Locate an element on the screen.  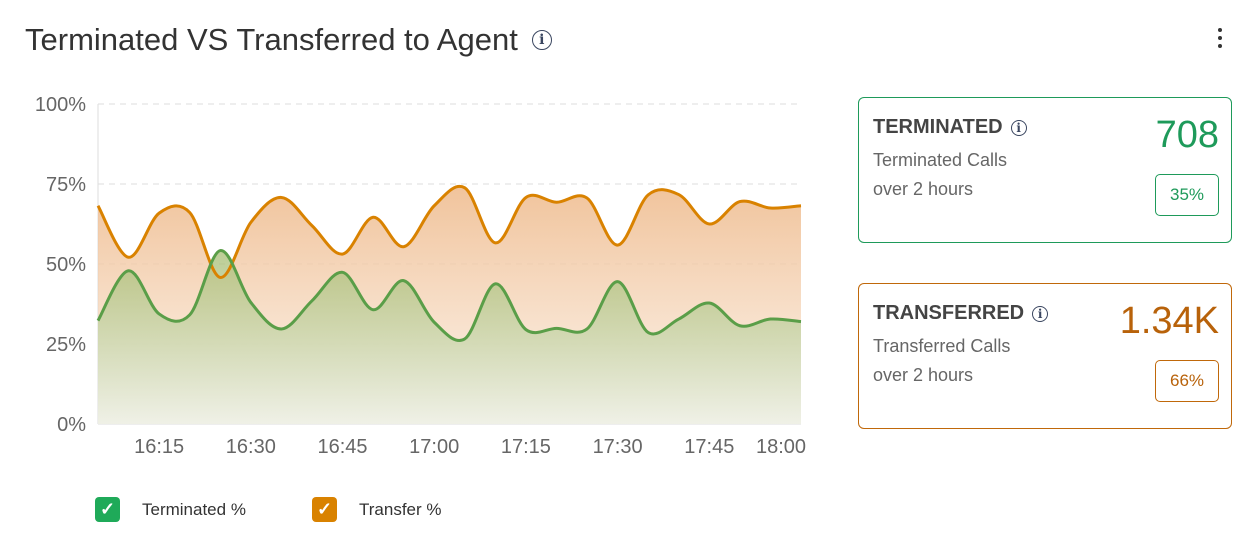
x-tick-label: 17:15 is located at coordinates (526, 447).